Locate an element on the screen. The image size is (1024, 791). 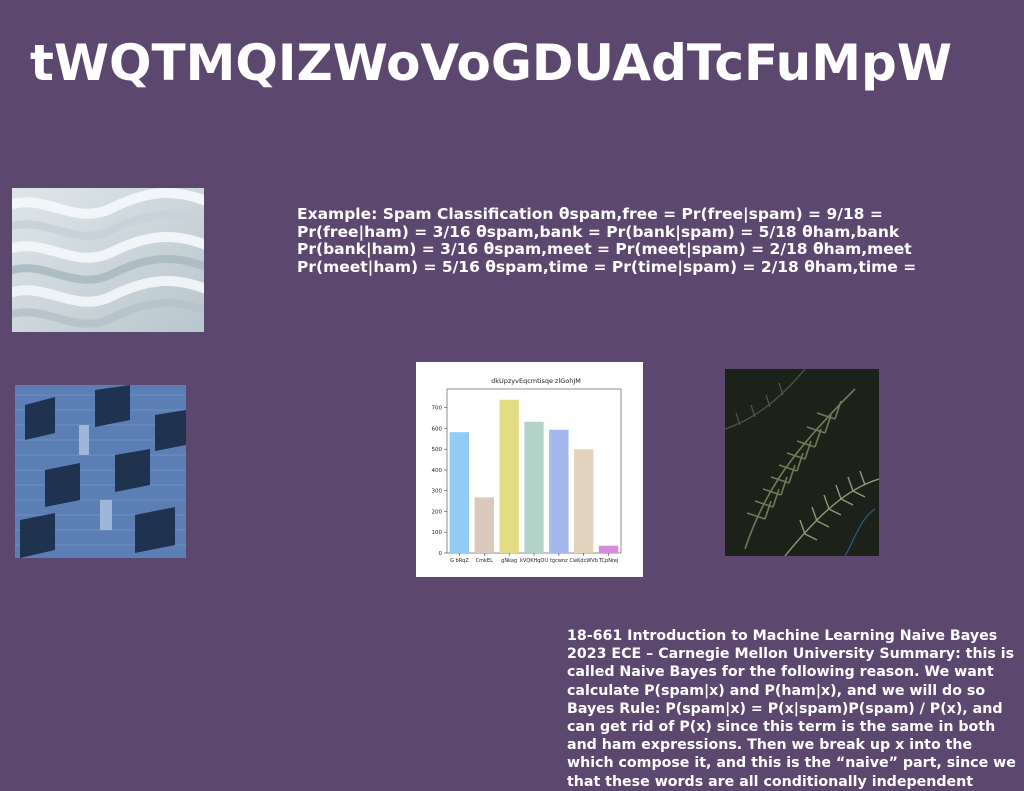
x-tick-label: CwKdcWVb is located at coordinates (584, 561).